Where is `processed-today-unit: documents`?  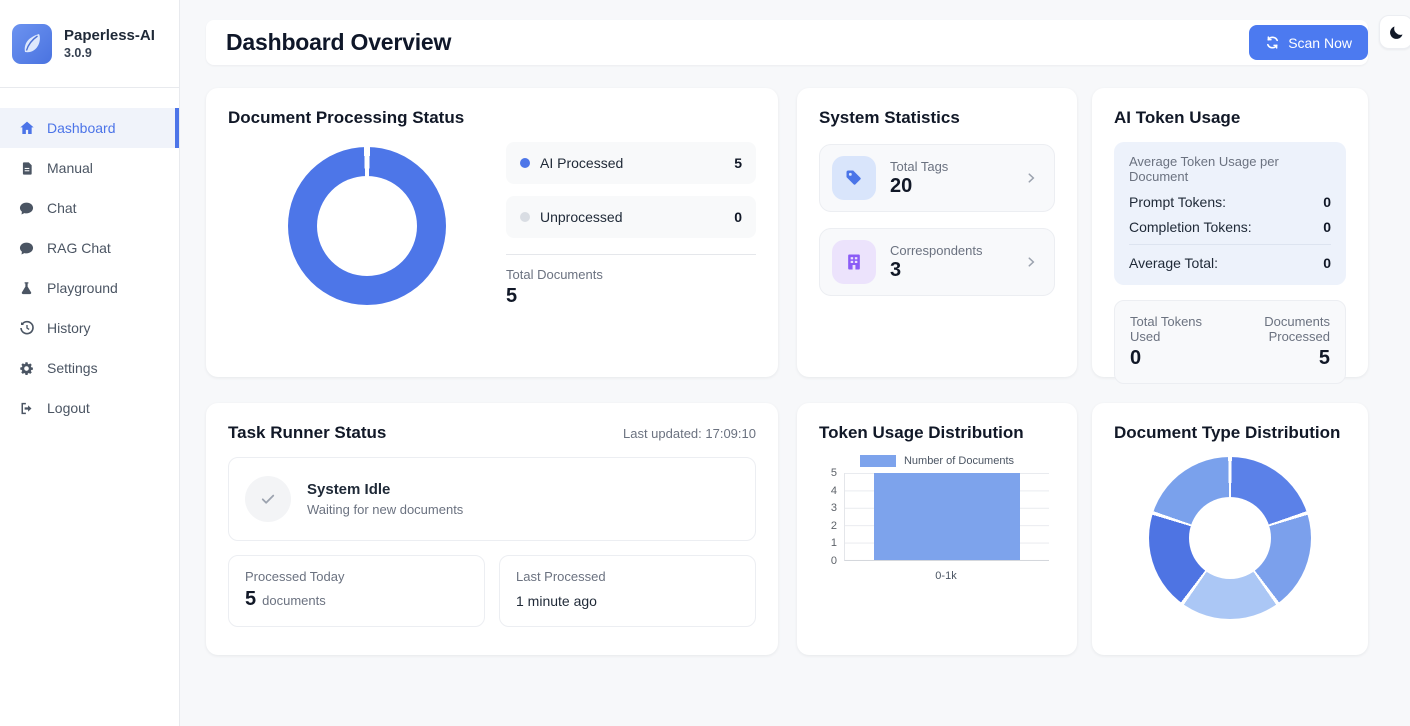 processed-today-unit: documents is located at coordinates (294, 600).